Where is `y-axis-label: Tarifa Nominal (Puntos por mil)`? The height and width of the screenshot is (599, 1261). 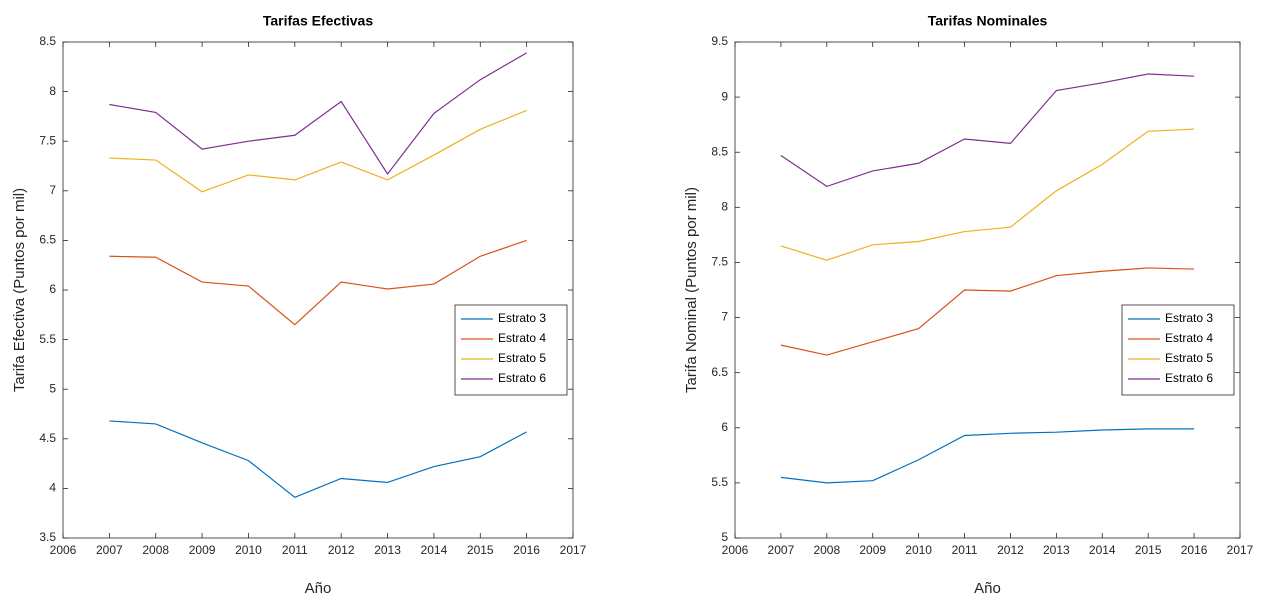
y-axis-label: Tarifa Nominal (Puntos por mil) is located at coordinates (691, 290).